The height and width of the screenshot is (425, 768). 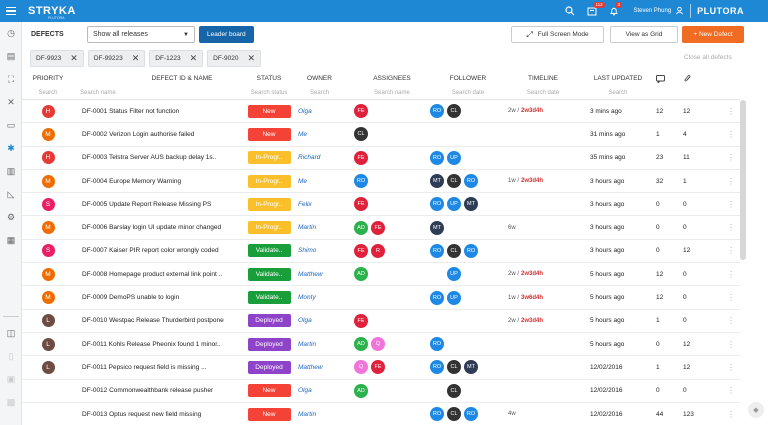 What do you see at coordinates (305, 321) in the screenshot?
I see `owner-link: Olga` at bounding box center [305, 321].